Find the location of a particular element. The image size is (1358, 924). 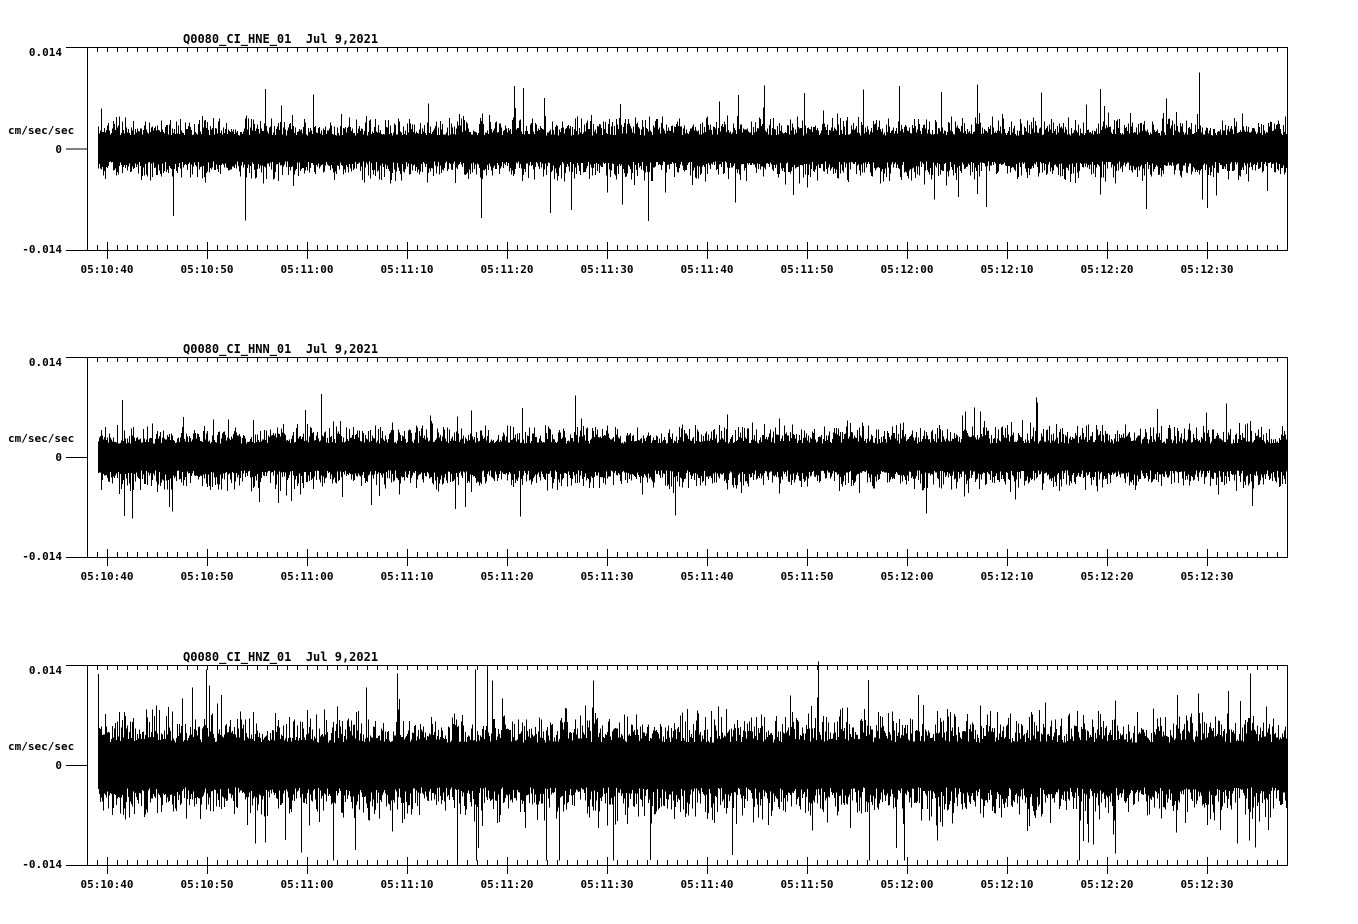

plot-title: Q0080_CI_HNZ_01 Jul 9,2021 is located at coordinates (281, 657).